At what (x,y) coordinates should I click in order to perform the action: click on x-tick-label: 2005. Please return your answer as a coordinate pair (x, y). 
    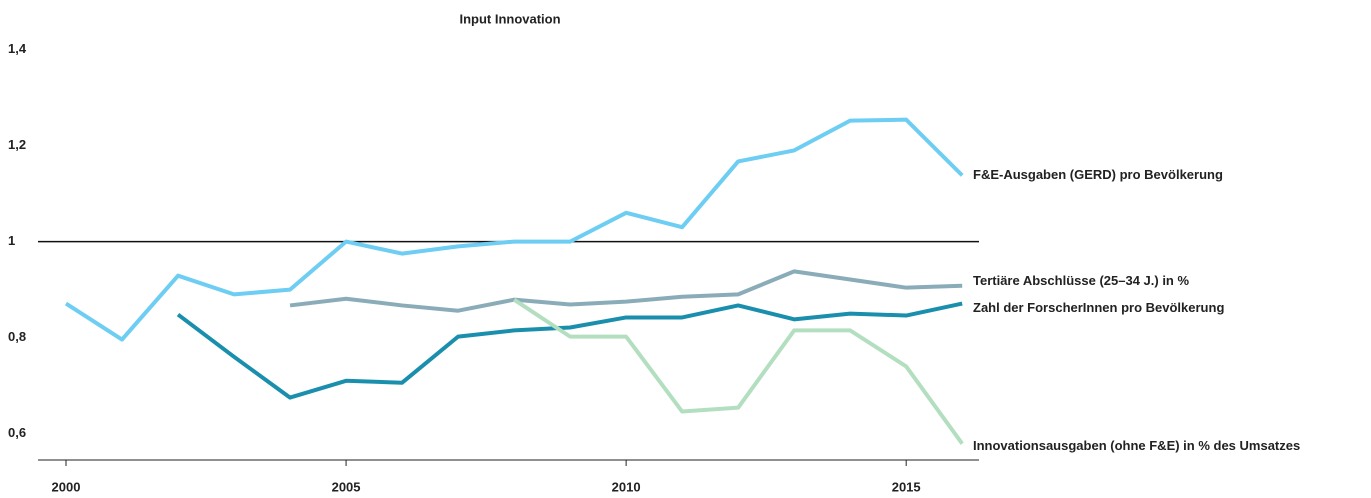
    Looking at the image, I should click on (346, 486).